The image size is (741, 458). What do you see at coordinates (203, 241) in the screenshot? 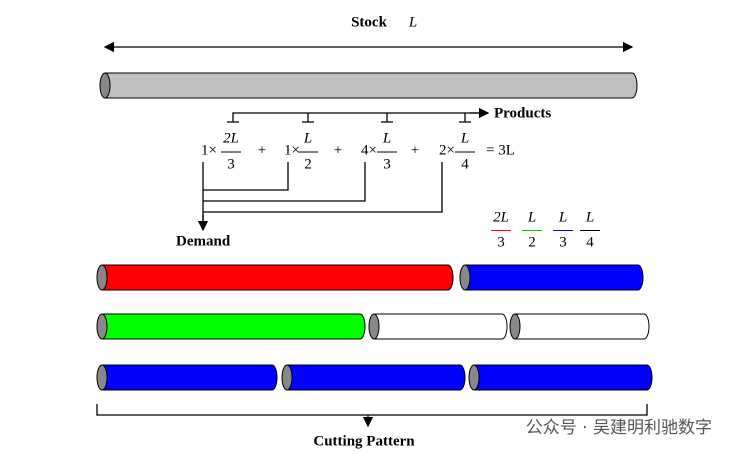
I see `demand-label: Demand` at bounding box center [203, 241].